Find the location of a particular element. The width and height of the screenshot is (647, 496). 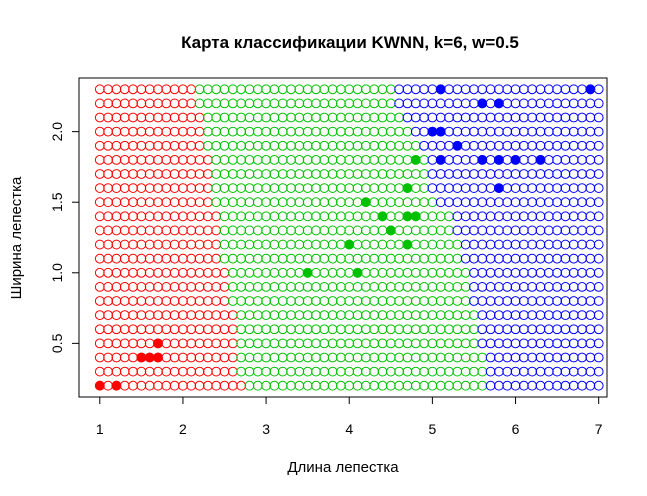

training-point-virginica is located at coordinates (540, 159).